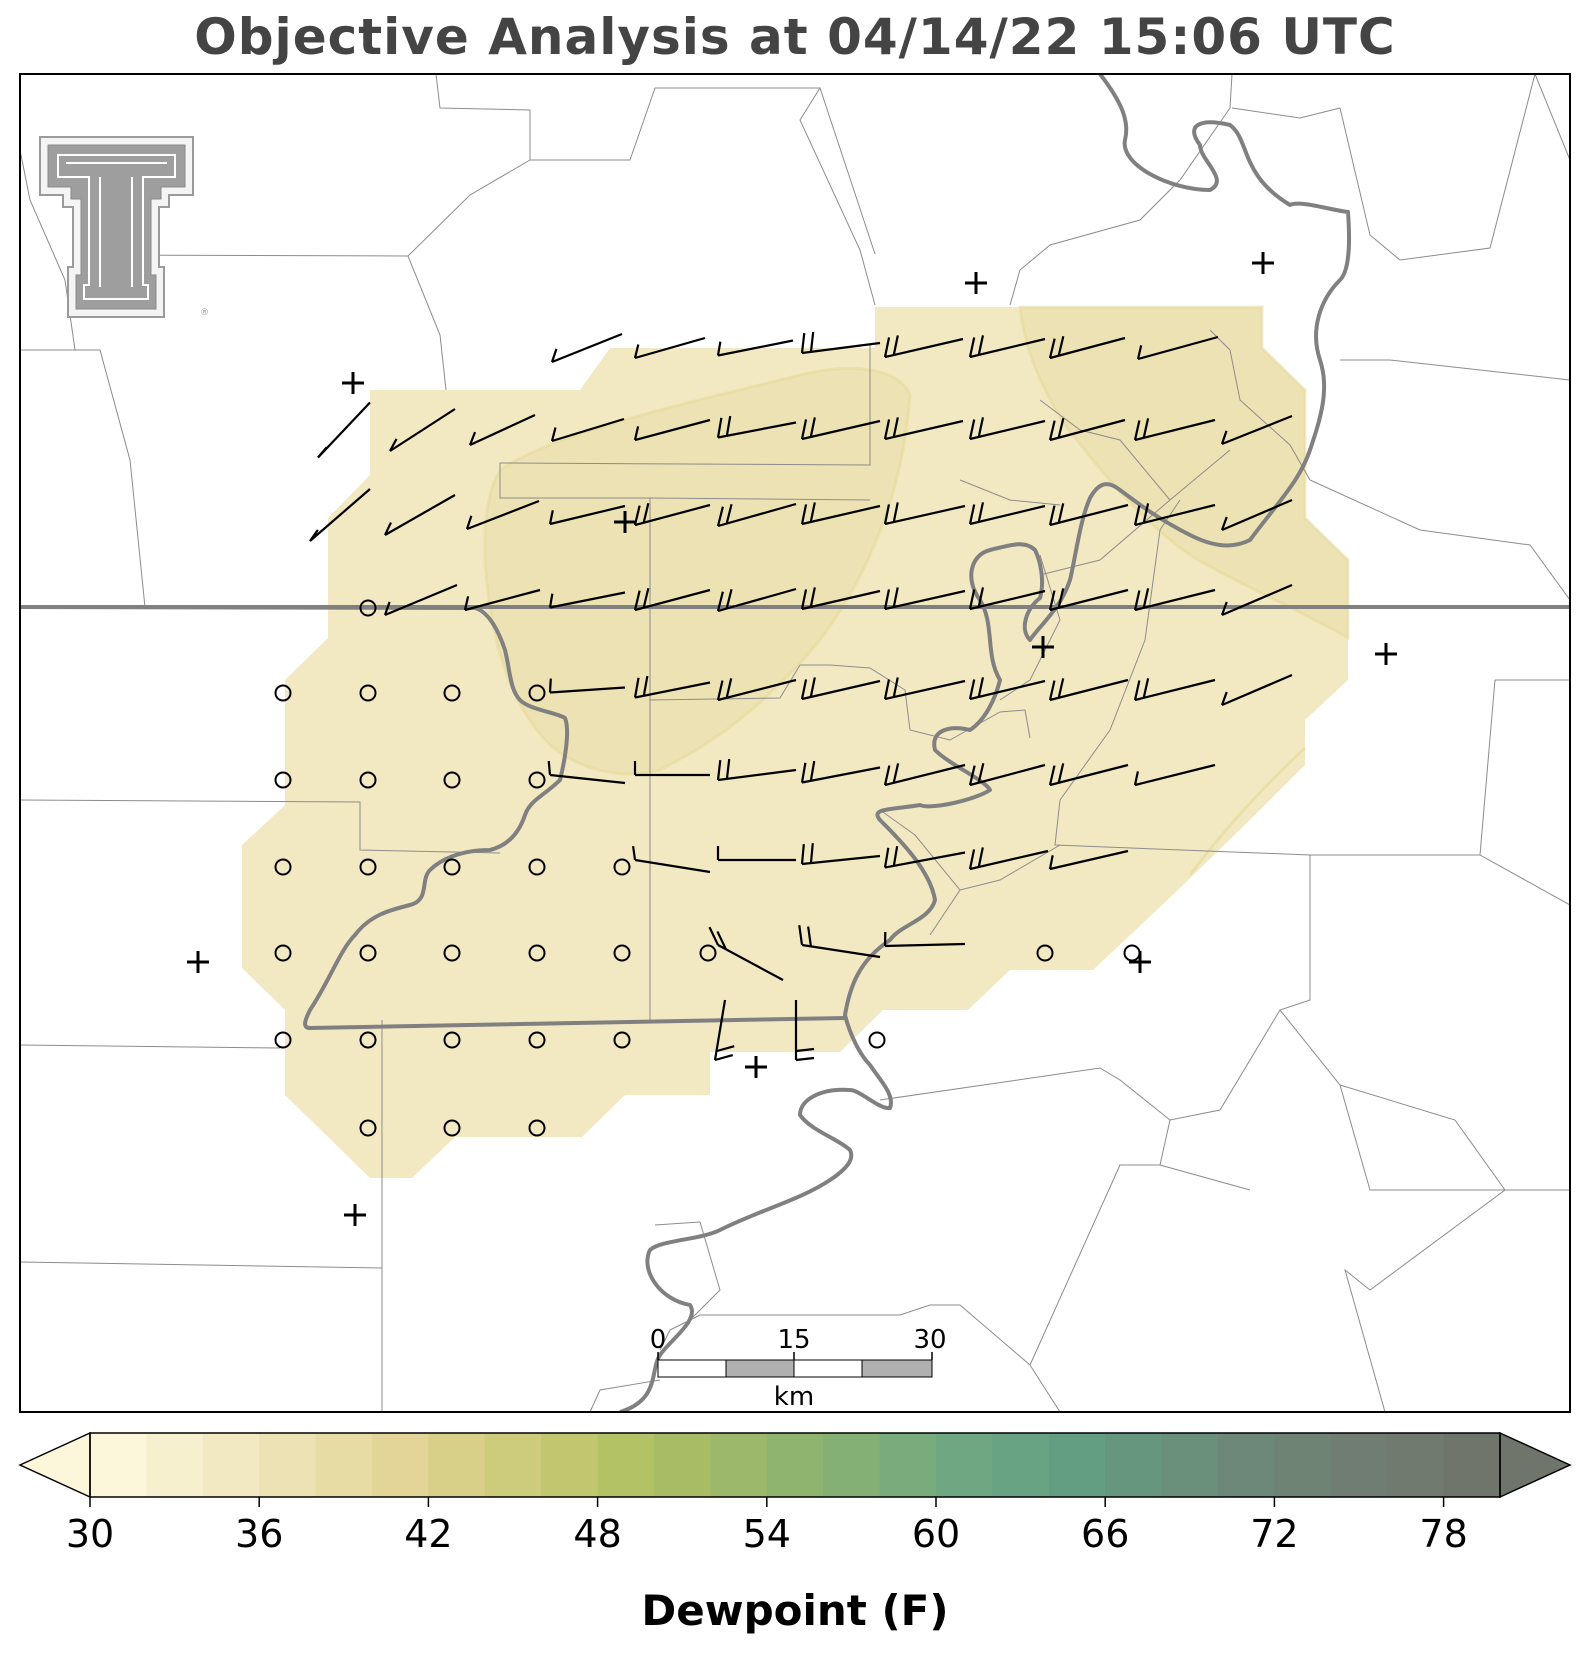 This screenshot has height=1654, width=1590. I want to click on colorbar-tick-label: 72, so click(1274, 1534).